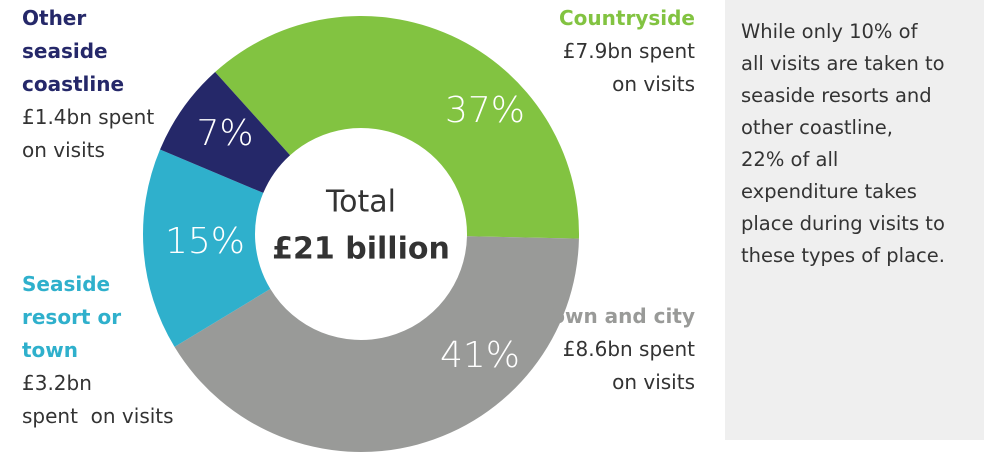  Describe the element at coordinates (57, 383) in the screenshot. I see `category-description: £3.2bn` at that location.